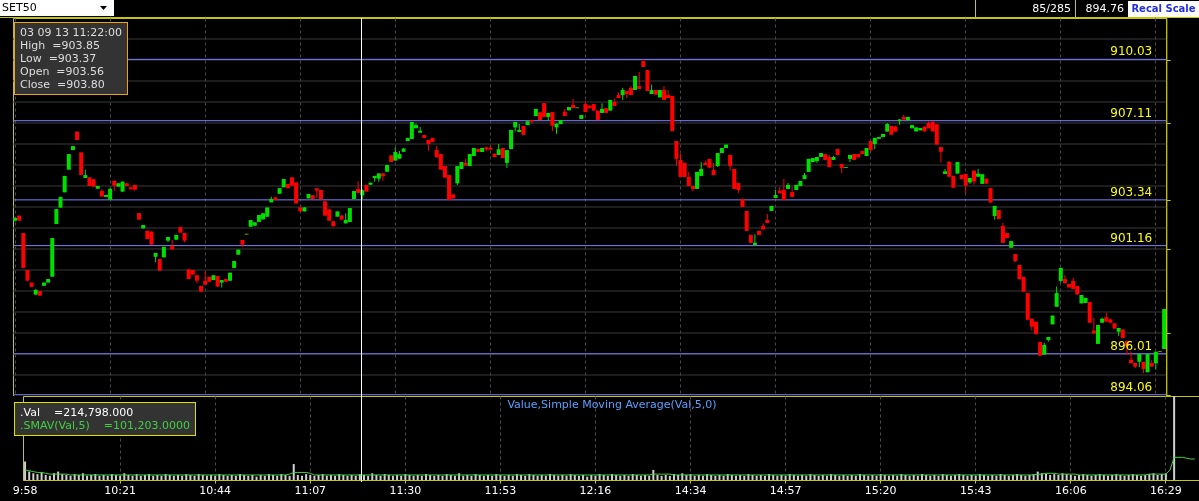  I want to click on x-tick-label: 10:44, so click(215, 490).